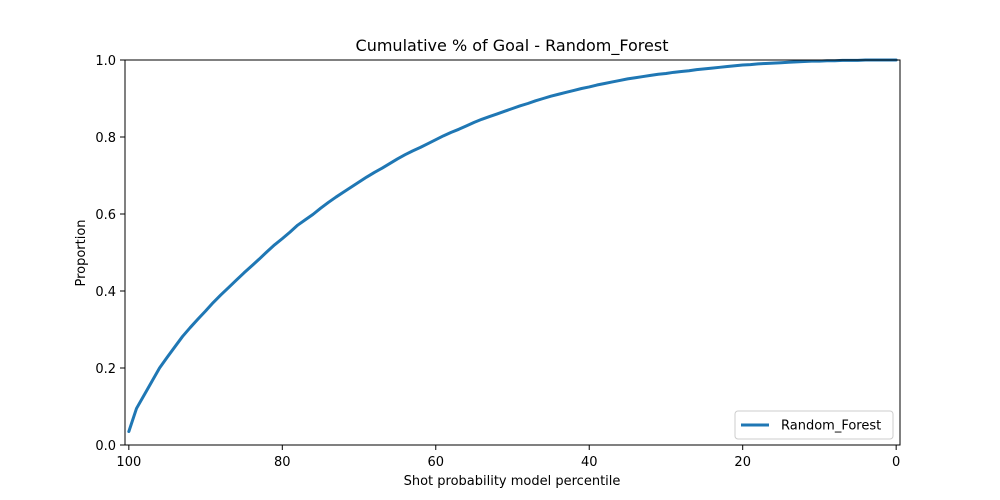  What do you see at coordinates (105, 215) in the screenshot?
I see `y-tick-label: 0.6` at bounding box center [105, 215].